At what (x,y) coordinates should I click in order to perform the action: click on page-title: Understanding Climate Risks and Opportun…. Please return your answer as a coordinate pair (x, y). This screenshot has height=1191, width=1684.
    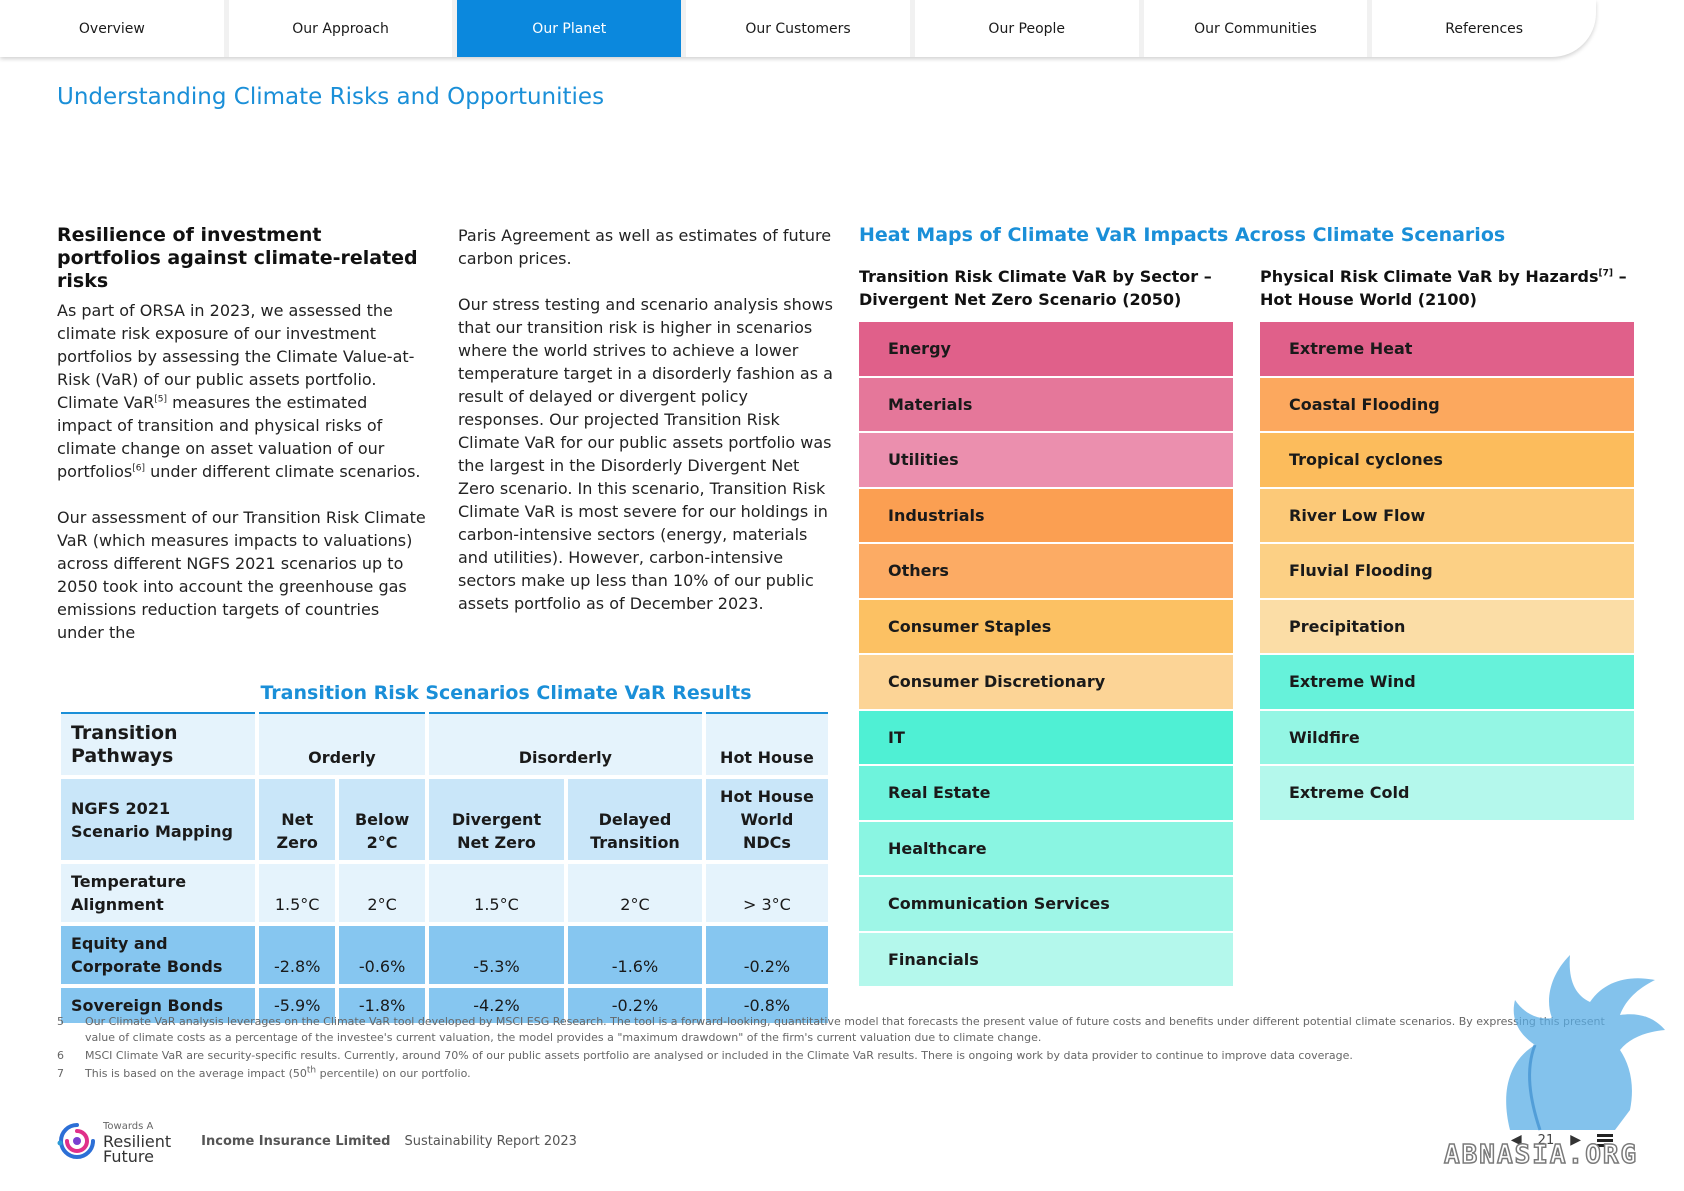
    Looking at the image, I should click on (331, 97).